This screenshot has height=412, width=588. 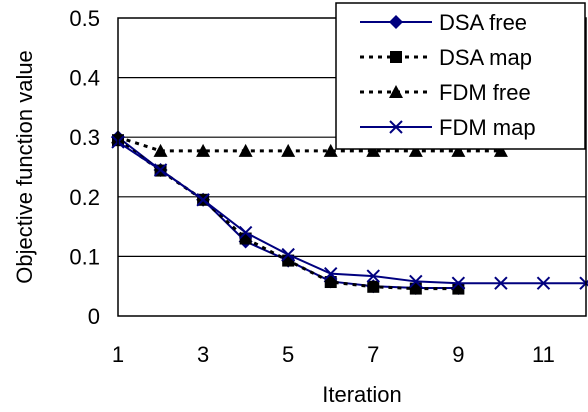 I want to click on legend-entry-fdm-free: FDM free, so click(x=445, y=92).